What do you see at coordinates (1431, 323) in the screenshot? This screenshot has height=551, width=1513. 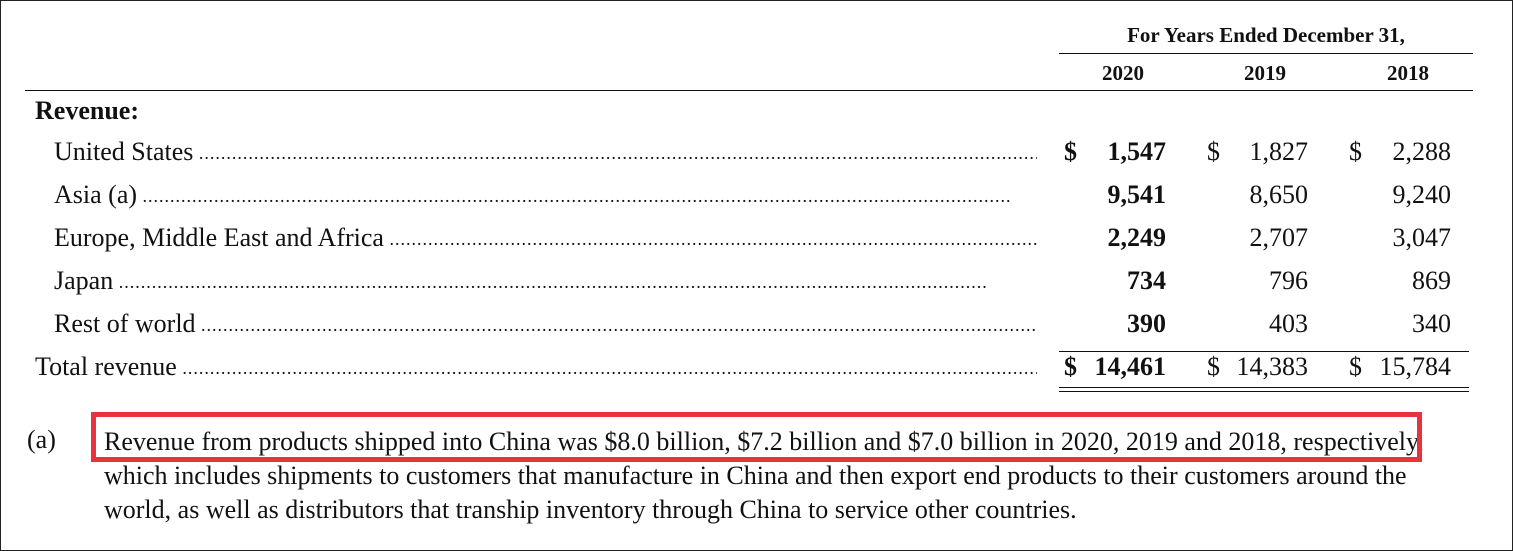 I see `cell-value-2018: 340` at bounding box center [1431, 323].